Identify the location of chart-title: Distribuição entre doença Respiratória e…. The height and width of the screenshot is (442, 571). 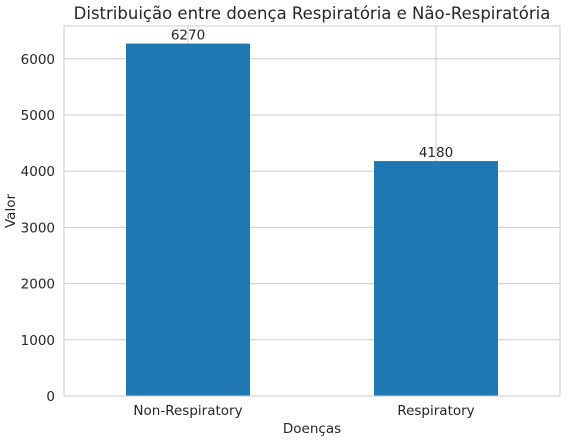
(312, 13).